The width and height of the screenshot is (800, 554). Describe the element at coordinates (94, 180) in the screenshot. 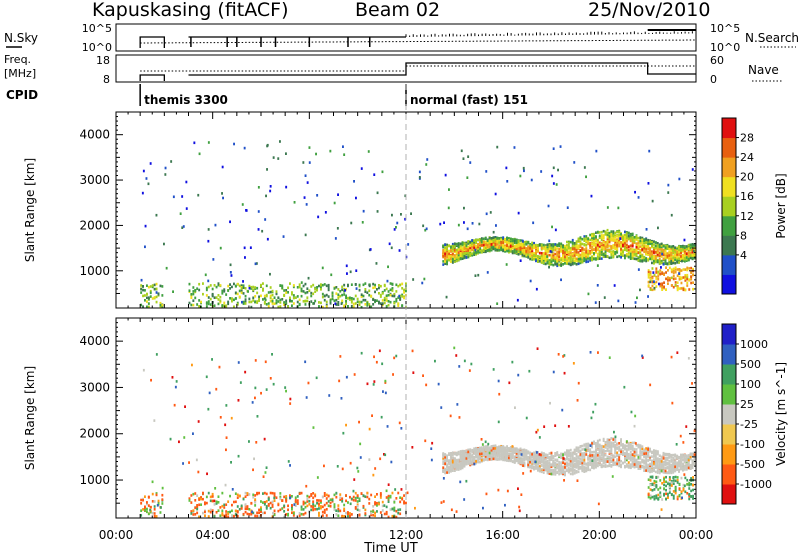

I see `y-tick-label: 3000` at that location.